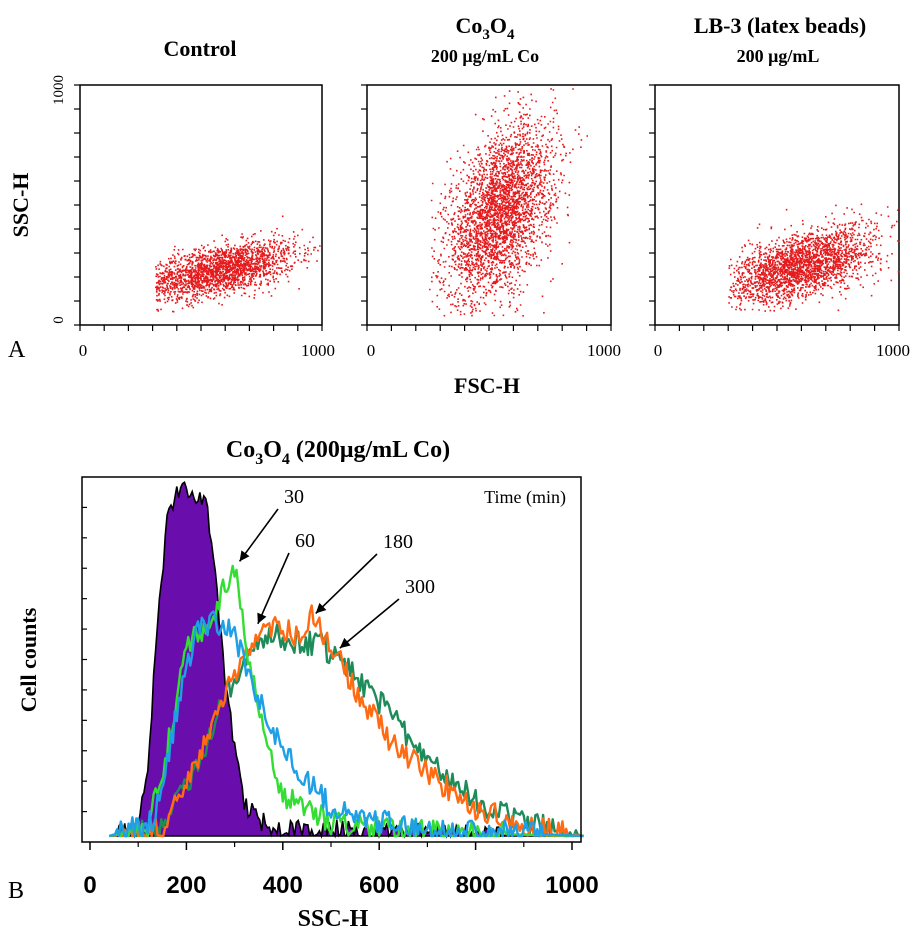  Describe the element at coordinates (371, 350) in the screenshot. I see `scatter-xtick-min-co3o4: 0` at that location.